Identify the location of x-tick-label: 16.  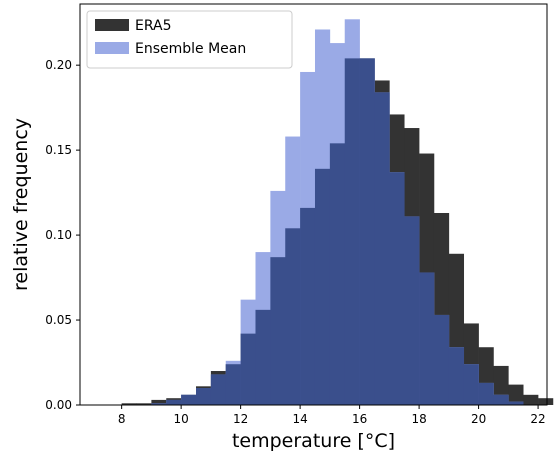
(359, 419).